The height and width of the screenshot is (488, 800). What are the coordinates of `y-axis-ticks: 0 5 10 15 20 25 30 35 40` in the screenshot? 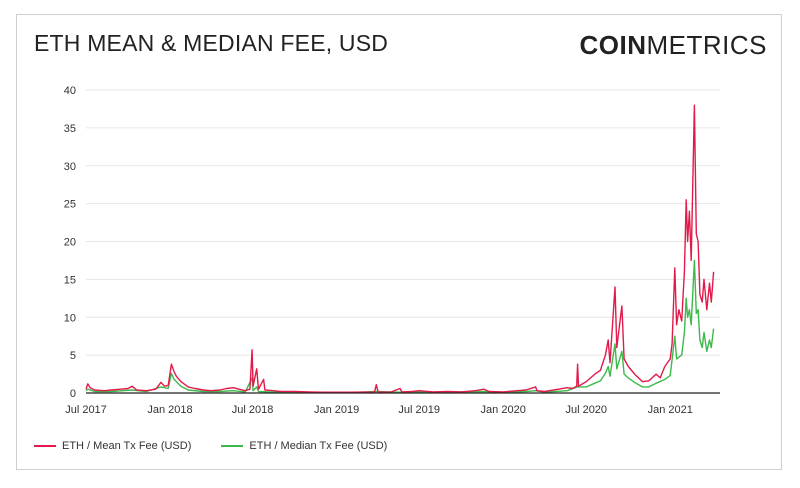 It's located at (70, 242).